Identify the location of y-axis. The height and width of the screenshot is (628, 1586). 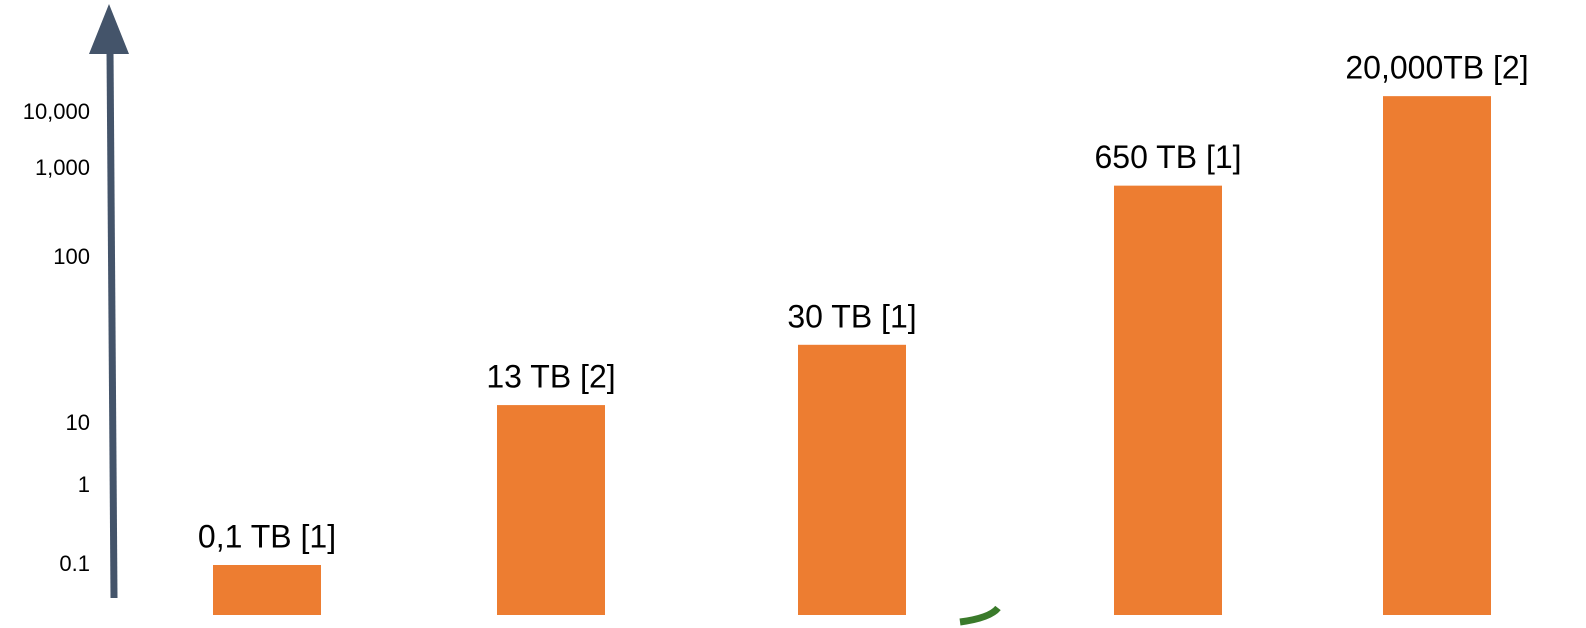
(112, 324).